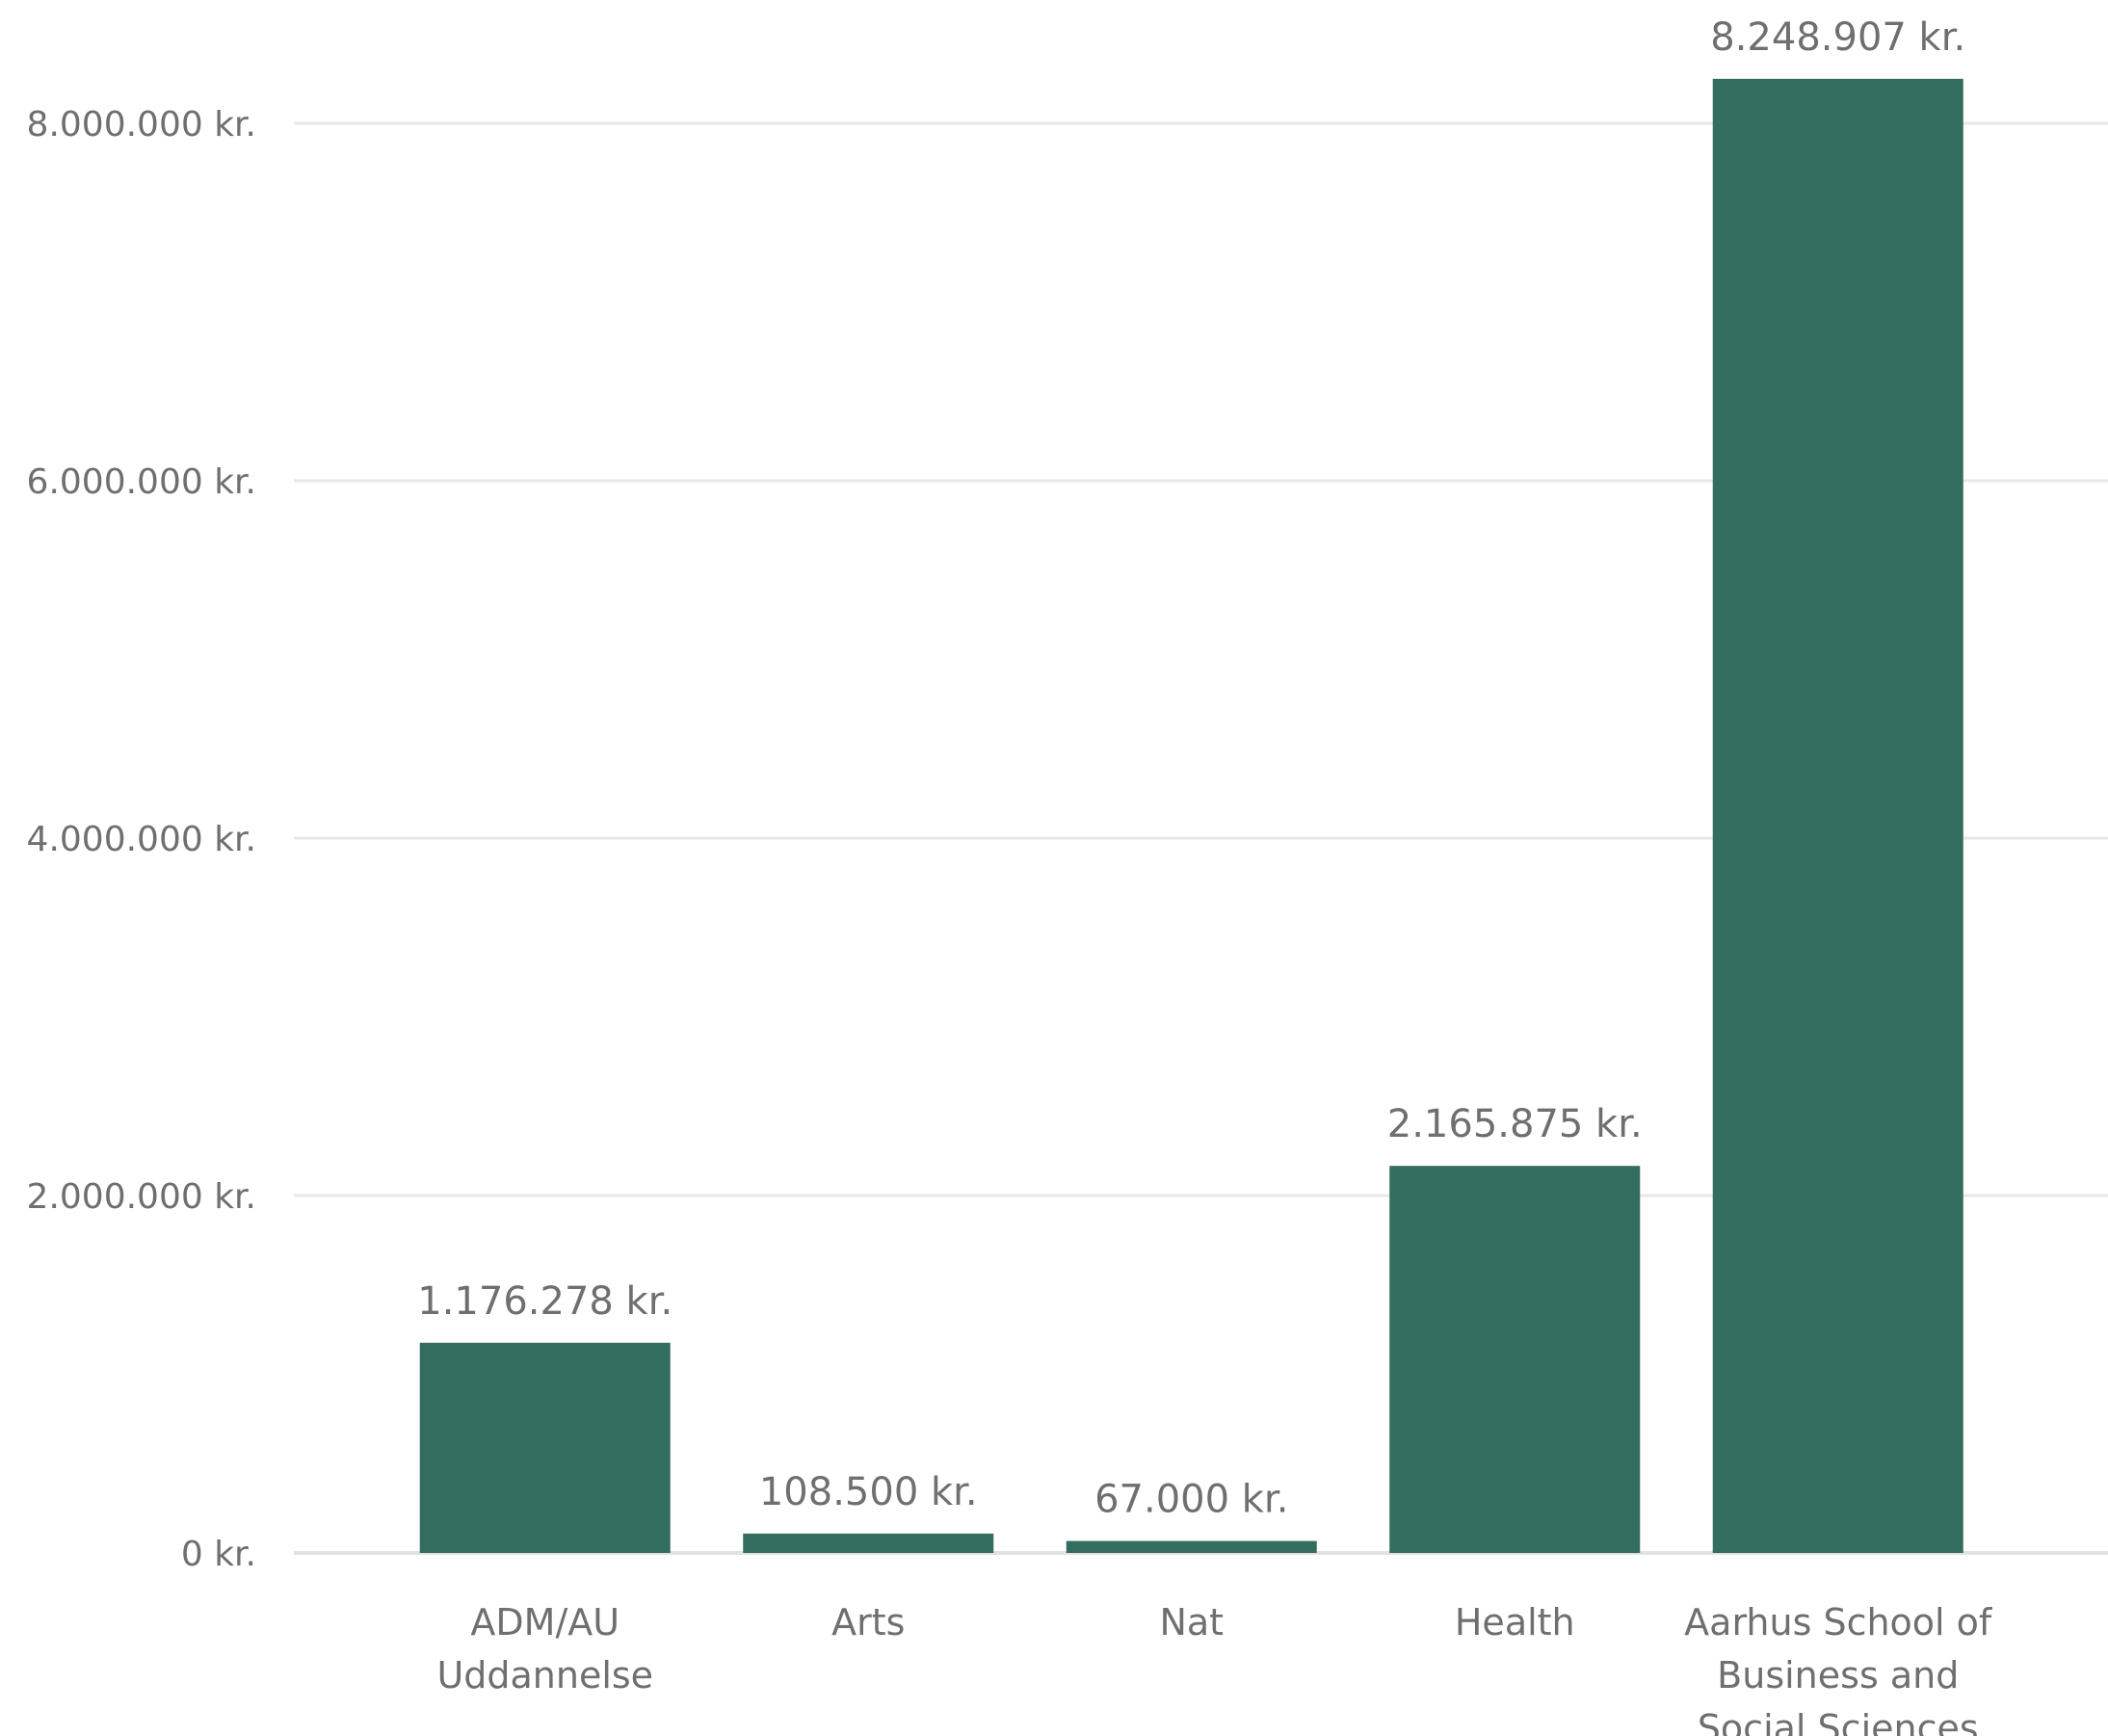  I want to click on y-tick-label: 0 kr., so click(218, 1554).